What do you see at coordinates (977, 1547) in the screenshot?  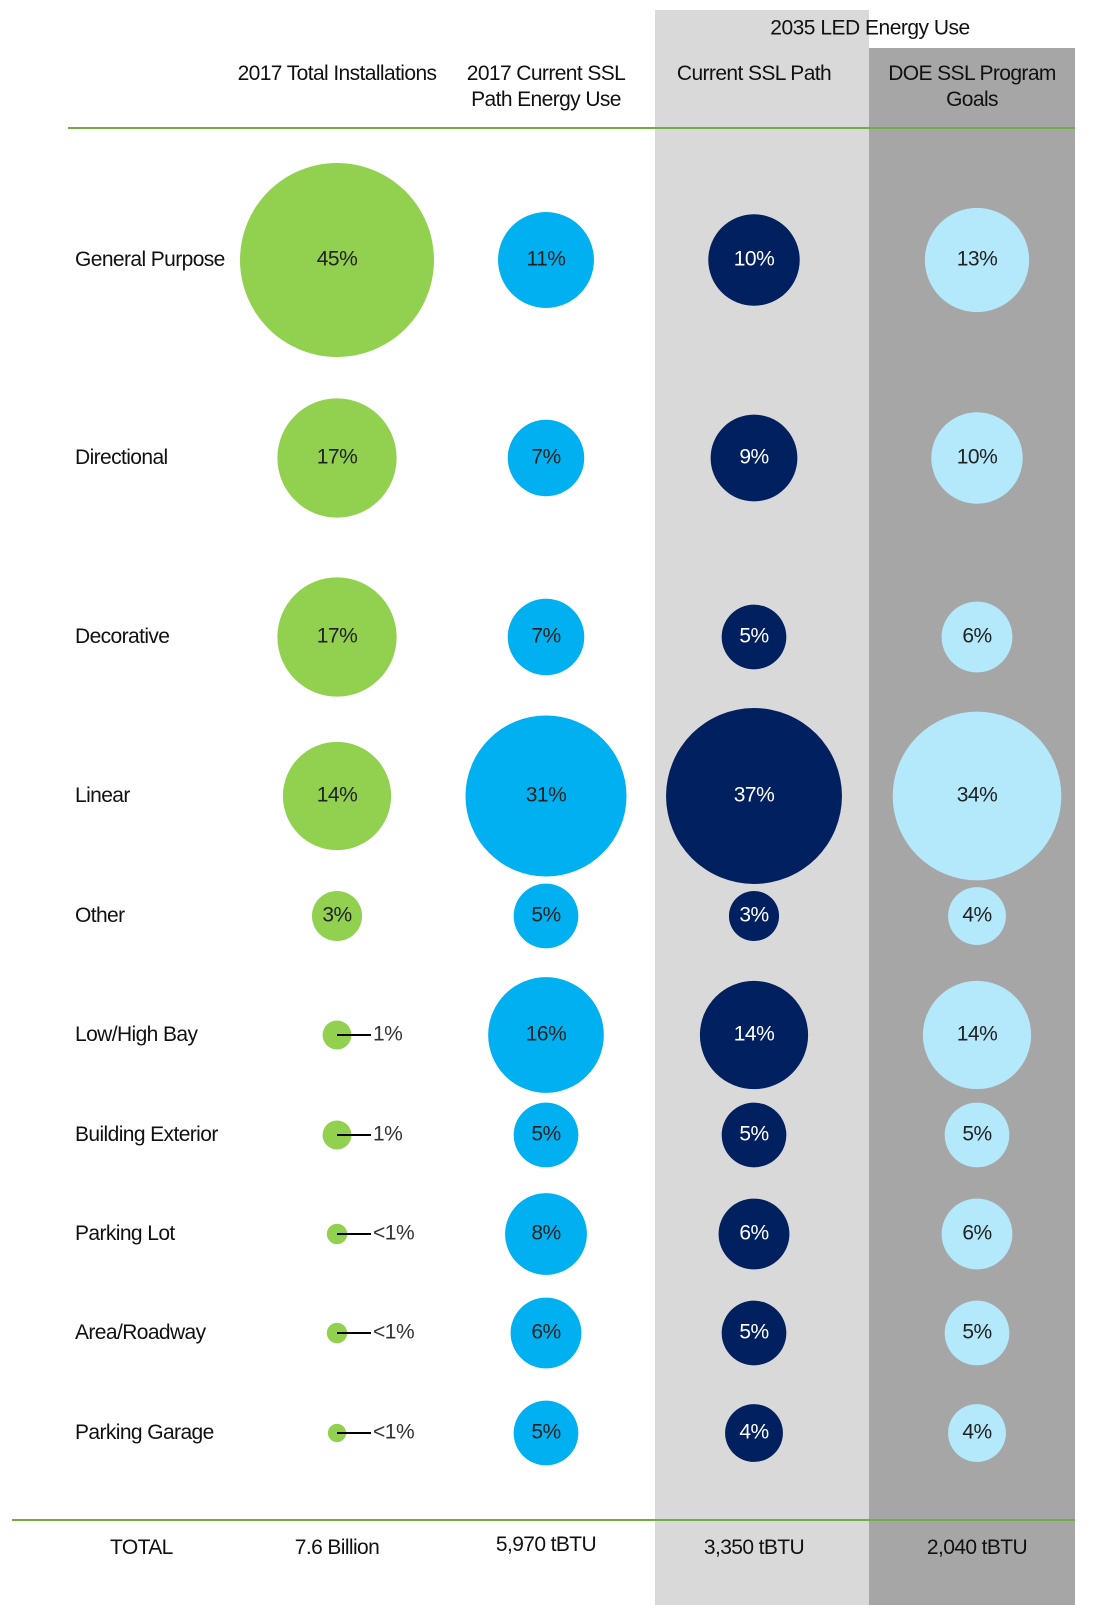 I see `total-value: 2,040 tBTU` at bounding box center [977, 1547].